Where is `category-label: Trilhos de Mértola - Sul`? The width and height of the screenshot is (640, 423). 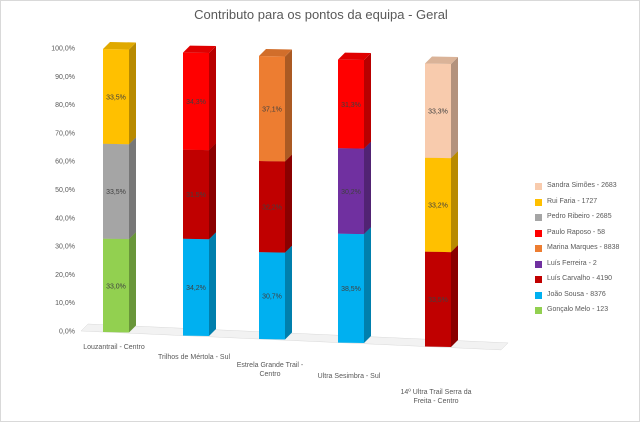
category-label: Trilhos de Mértola - Sul is located at coordinates (194, 357).